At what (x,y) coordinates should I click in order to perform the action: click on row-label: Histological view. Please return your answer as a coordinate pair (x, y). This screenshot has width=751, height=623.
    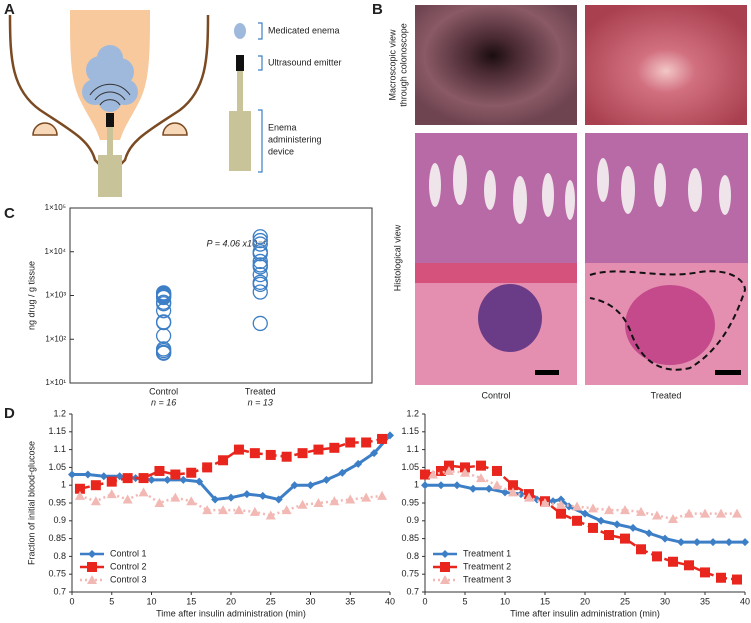
    Looking at the image, I should click on (397, 257).